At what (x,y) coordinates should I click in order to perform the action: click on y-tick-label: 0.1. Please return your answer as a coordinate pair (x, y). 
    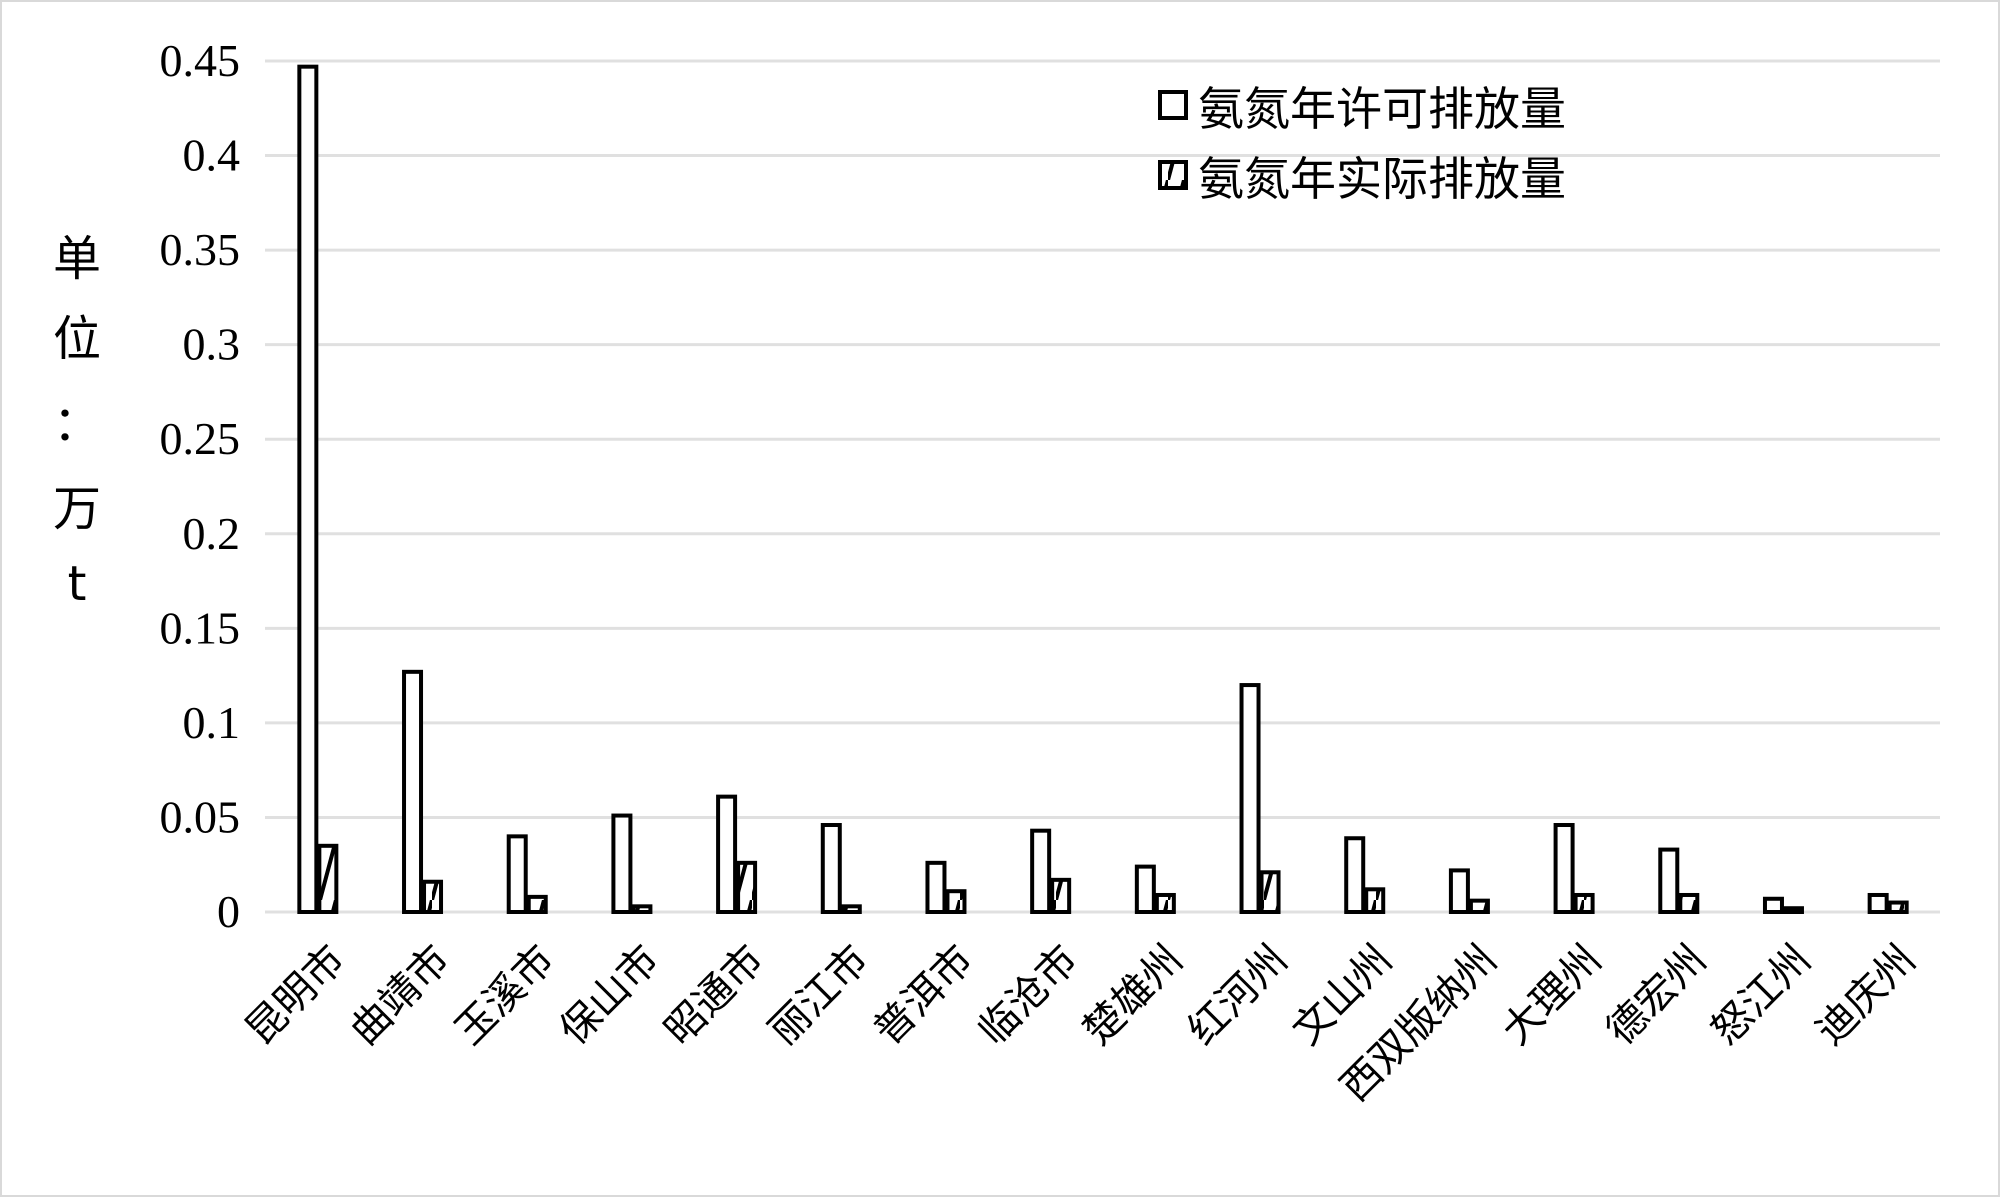
    Looking at the image, I should click on (212, 722).